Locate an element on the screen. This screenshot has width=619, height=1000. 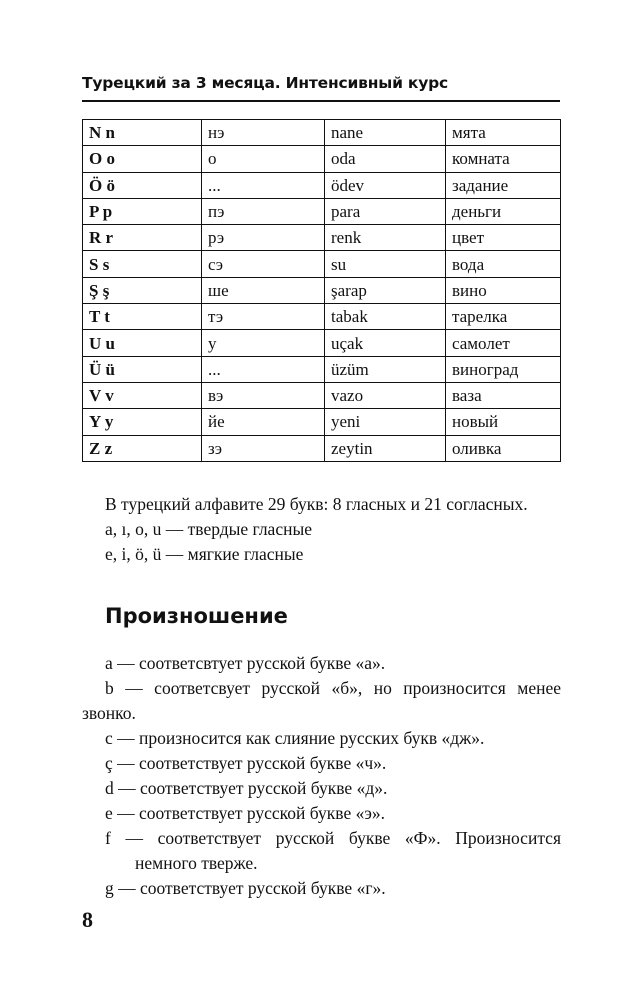
pronunciation-cell: сэ is located at coordinates (263, 264).